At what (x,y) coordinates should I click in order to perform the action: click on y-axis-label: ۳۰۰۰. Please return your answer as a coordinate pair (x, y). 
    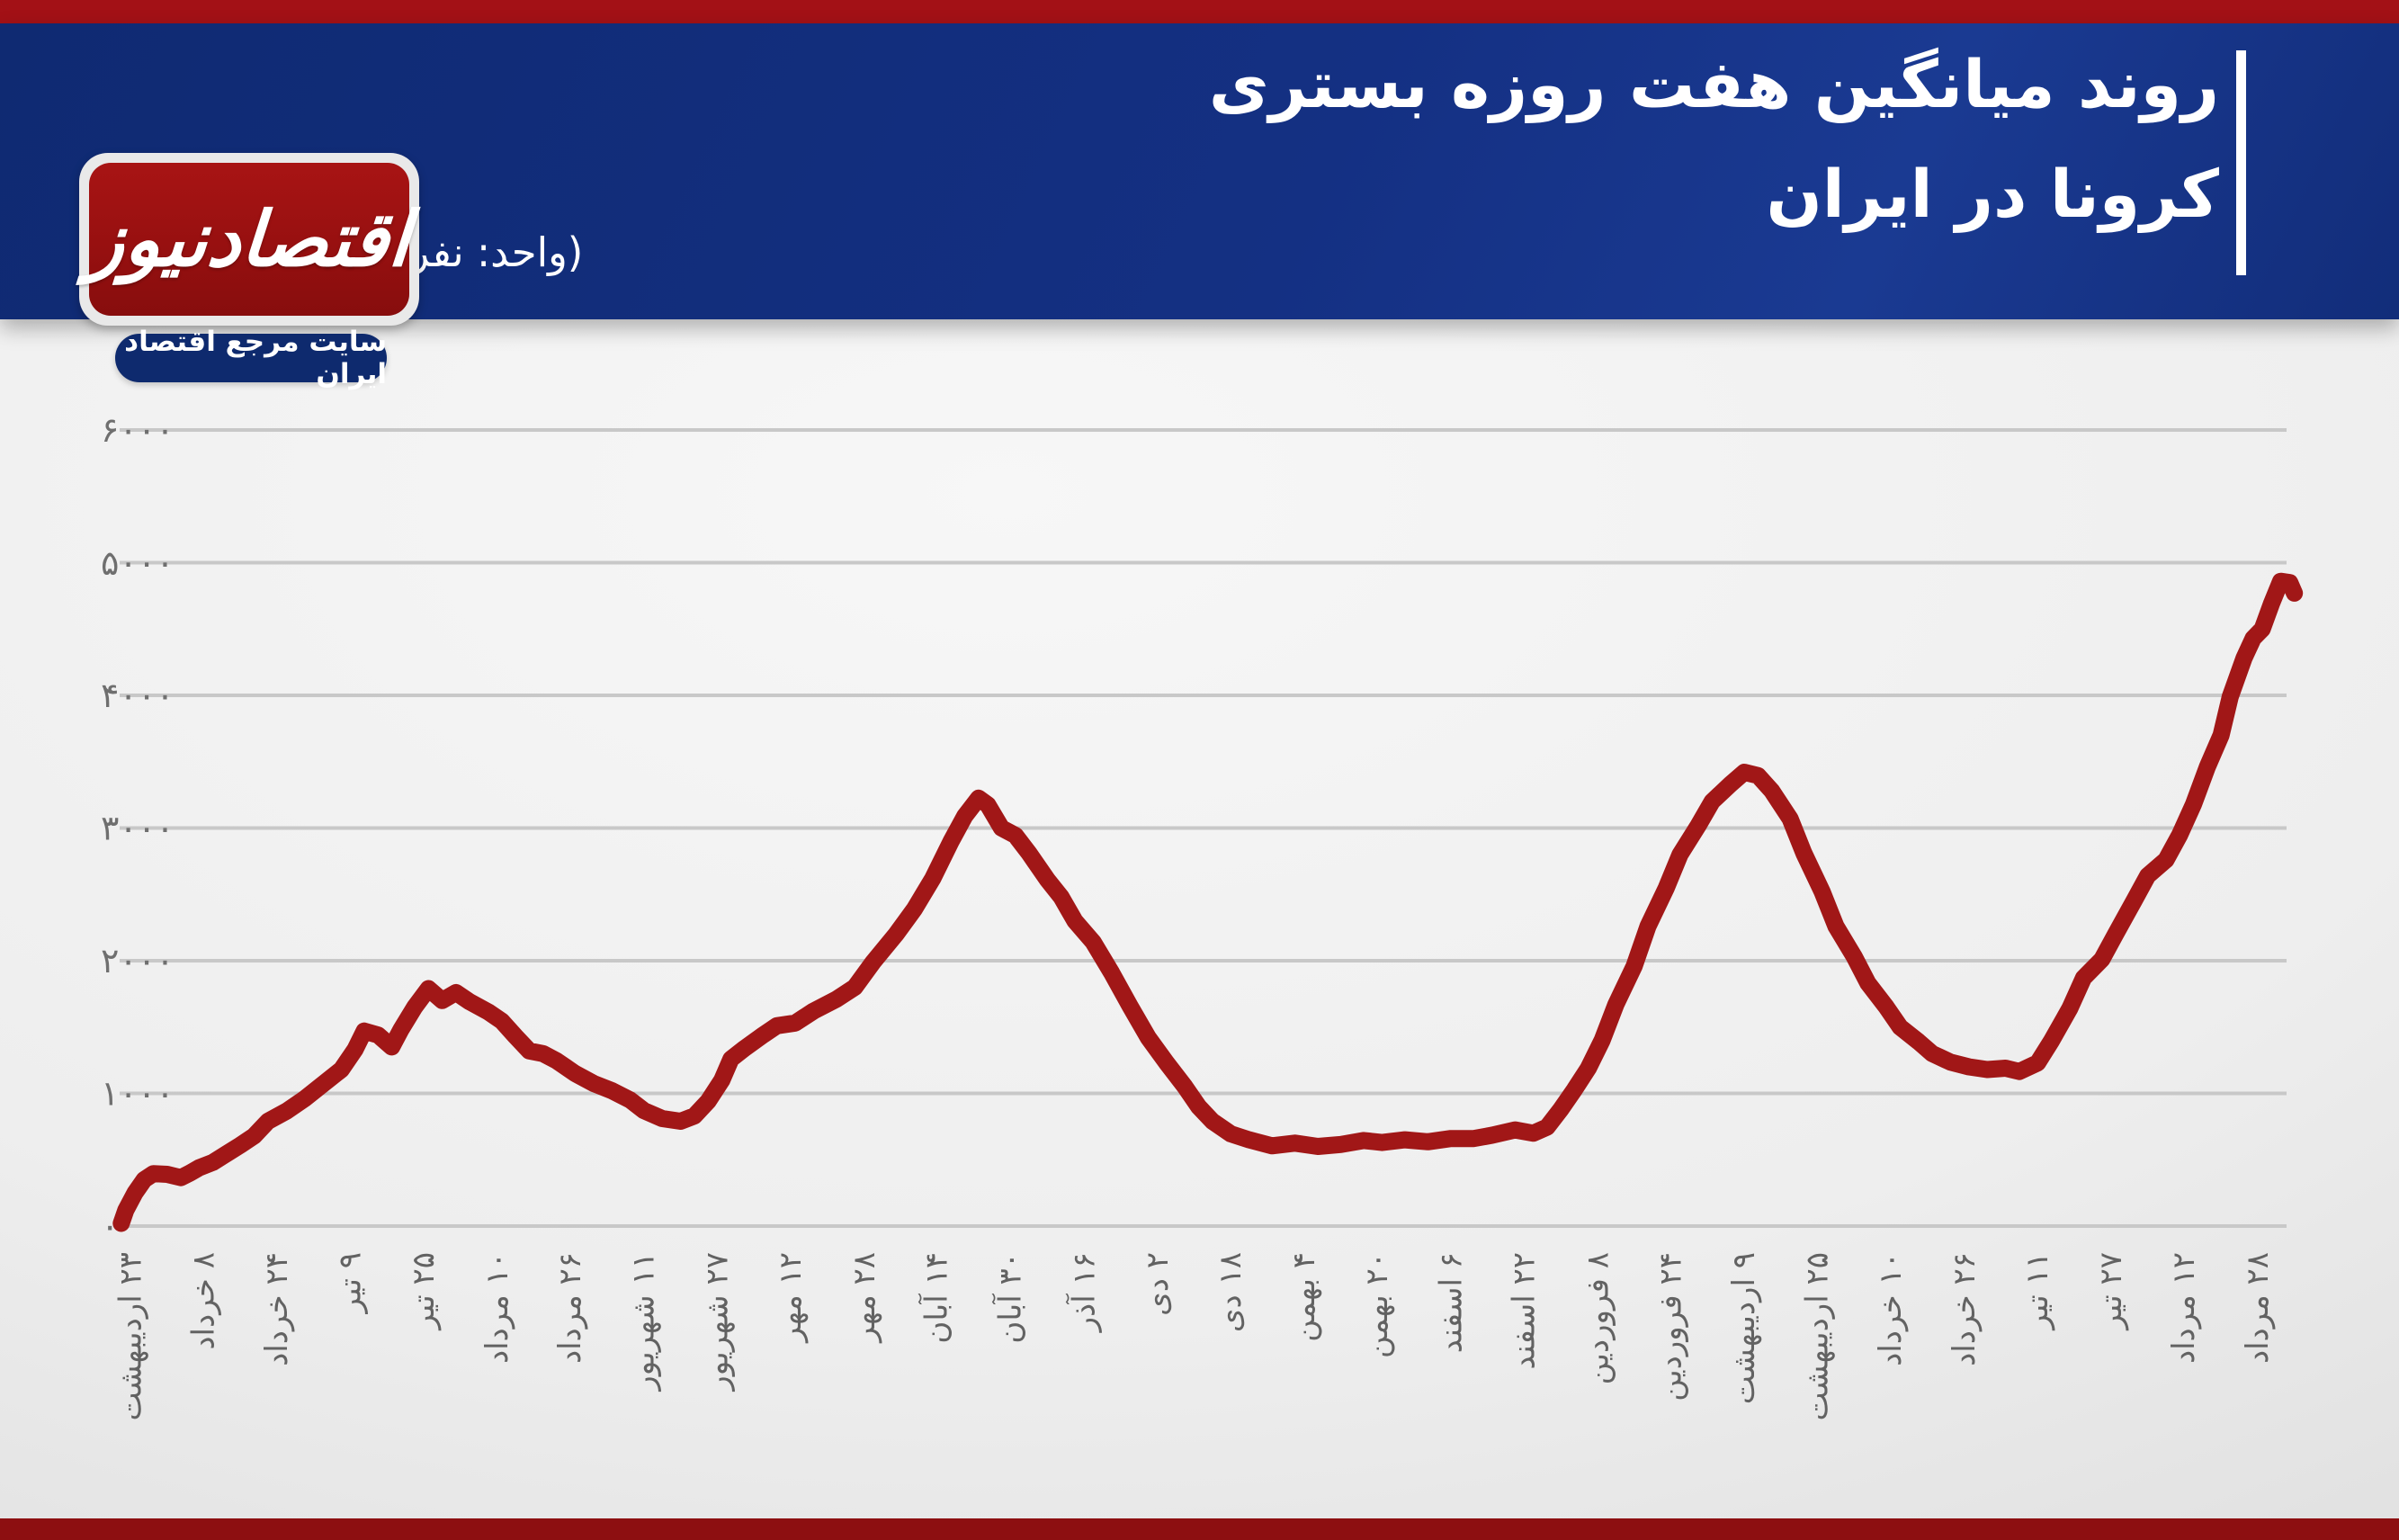
    Looking at the image, I should click on (138, 828).